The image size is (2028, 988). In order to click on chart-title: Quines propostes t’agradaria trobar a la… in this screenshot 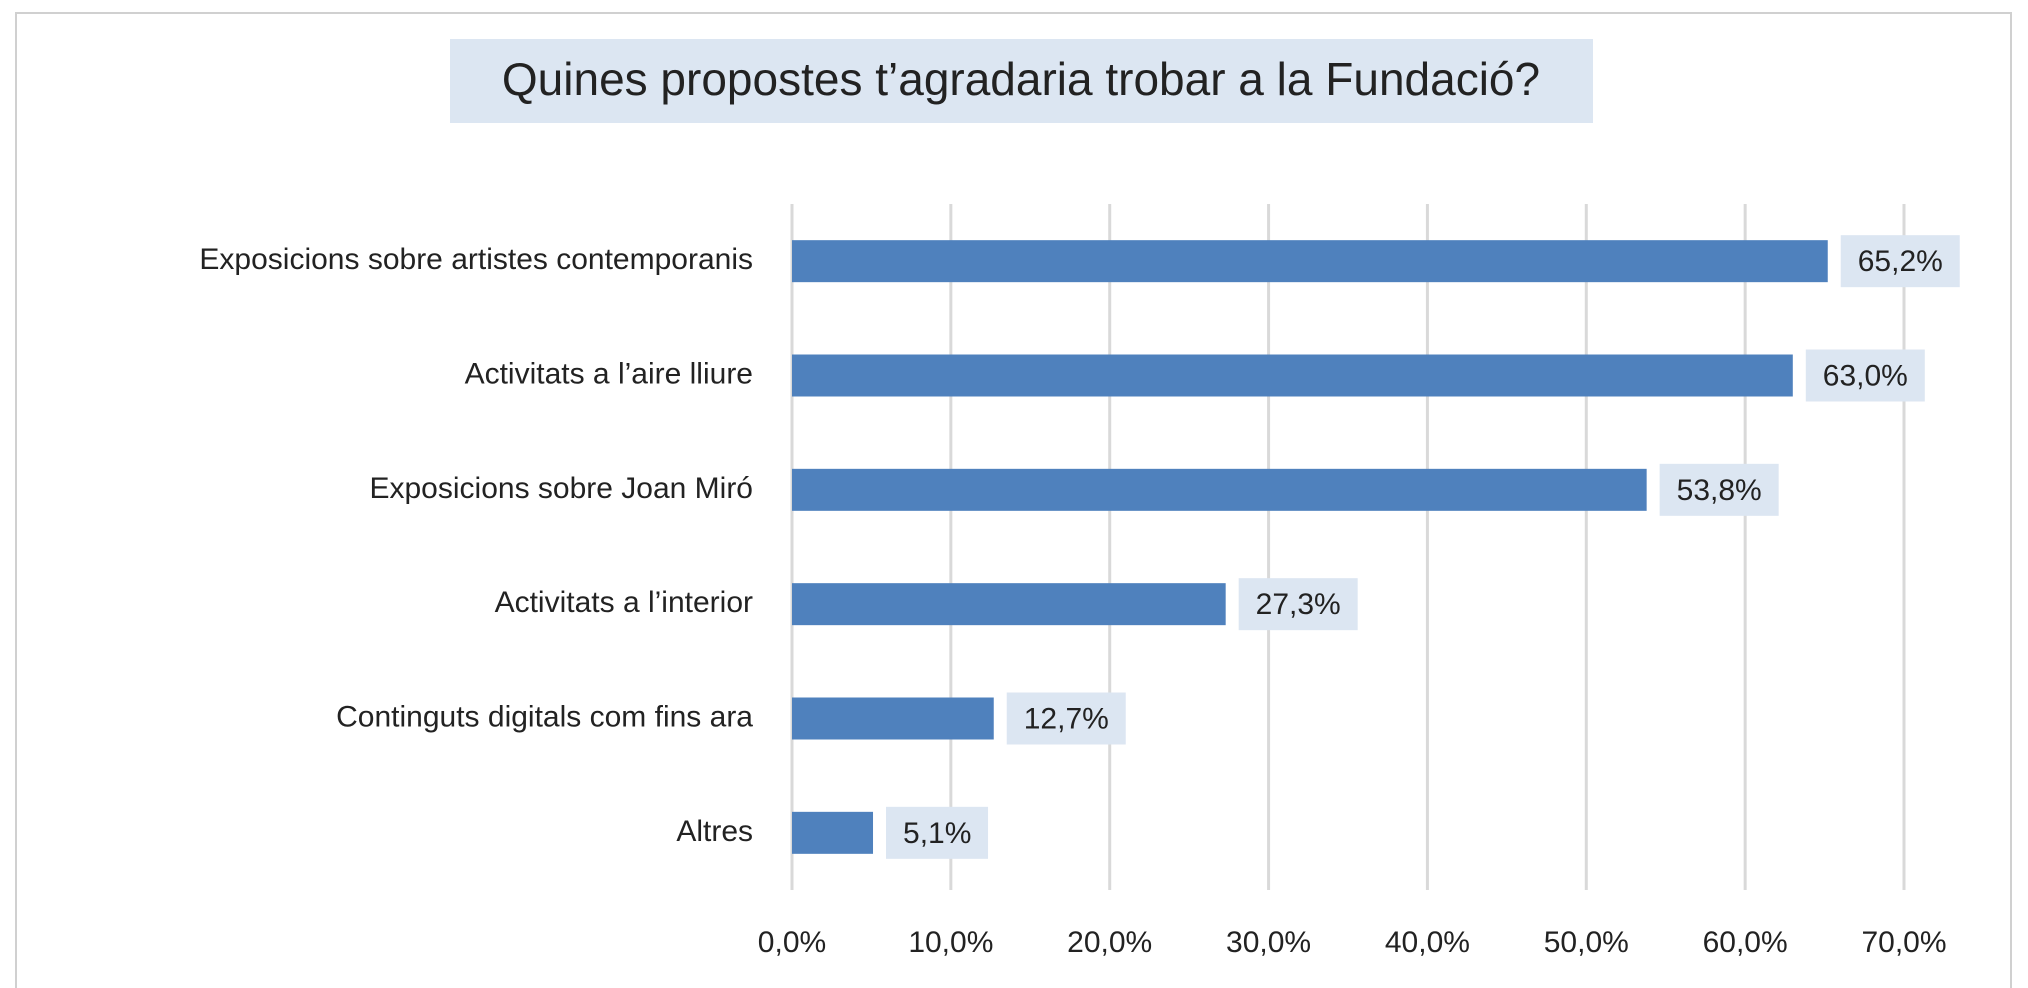, I will do `click(1021, 79)`.